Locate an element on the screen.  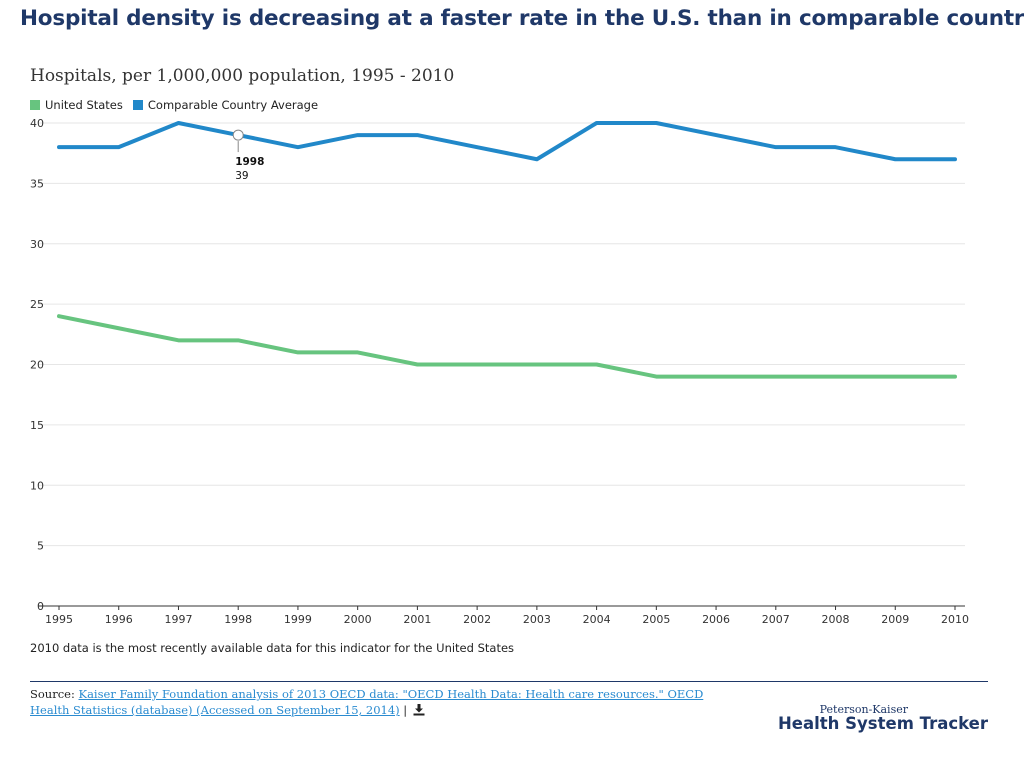
data-point-united-states-2008 is located at coordinates (836, 377).